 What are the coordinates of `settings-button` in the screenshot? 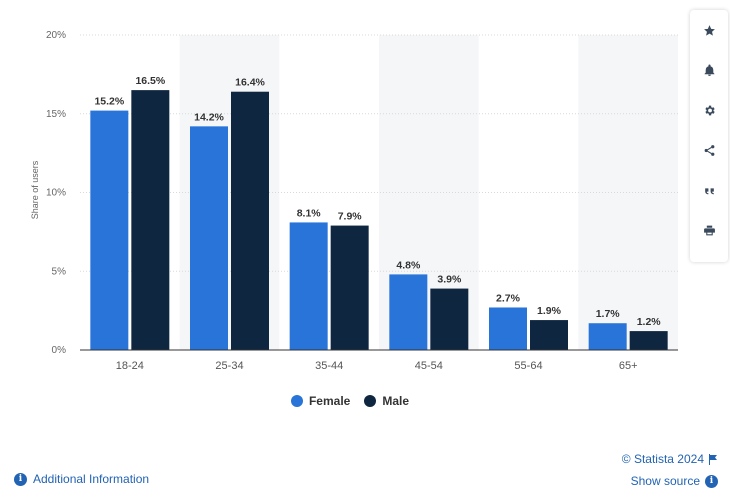 It's located at (709, 110).